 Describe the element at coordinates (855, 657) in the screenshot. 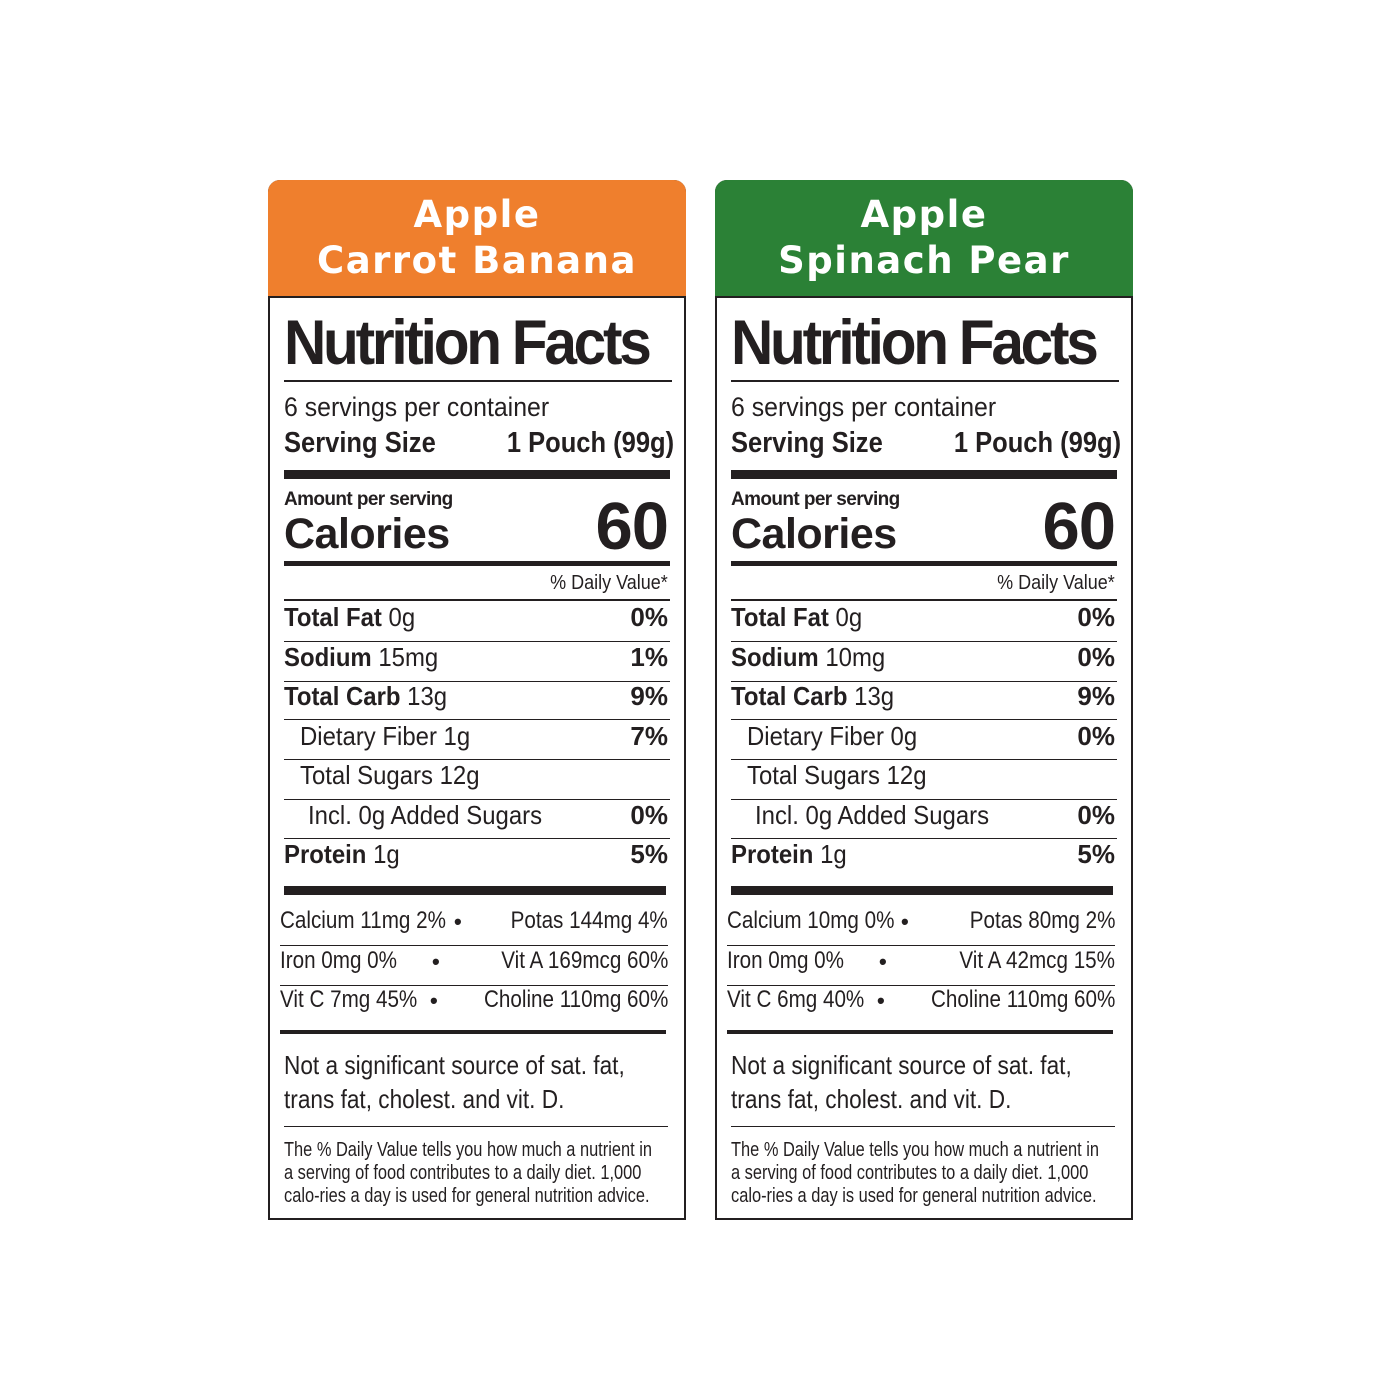

I see `nutrient-amount: 10mg` at that location.